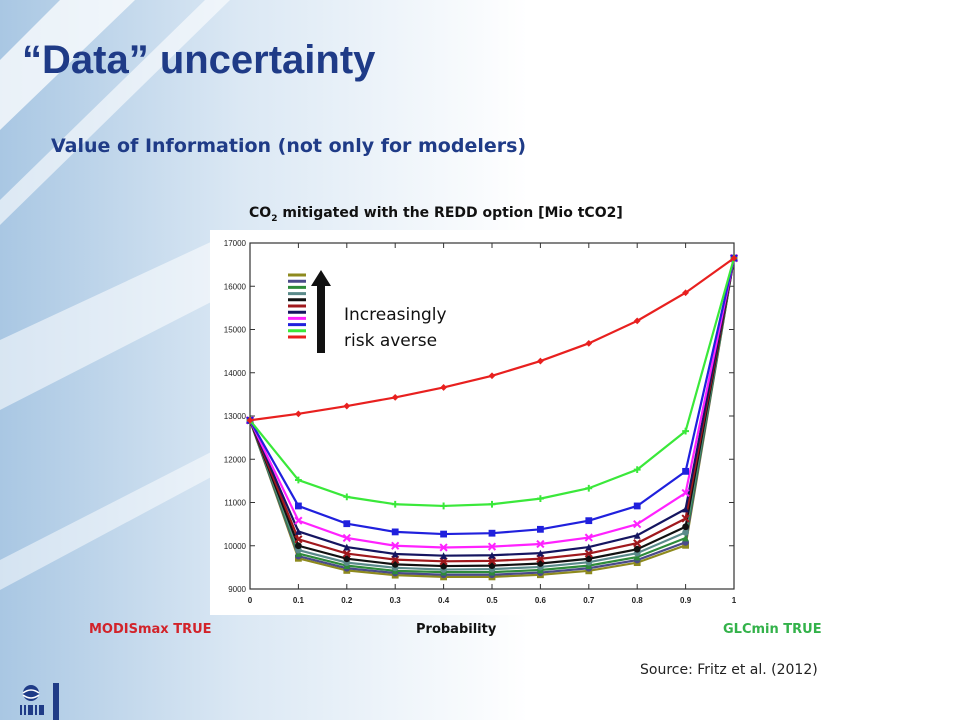 The height and width of the screenshot is (720, 960). What do you see at coordinates (250, 600) in the screenshot?
I see `x-tick-label: 0` at bounding box center [250, 600].